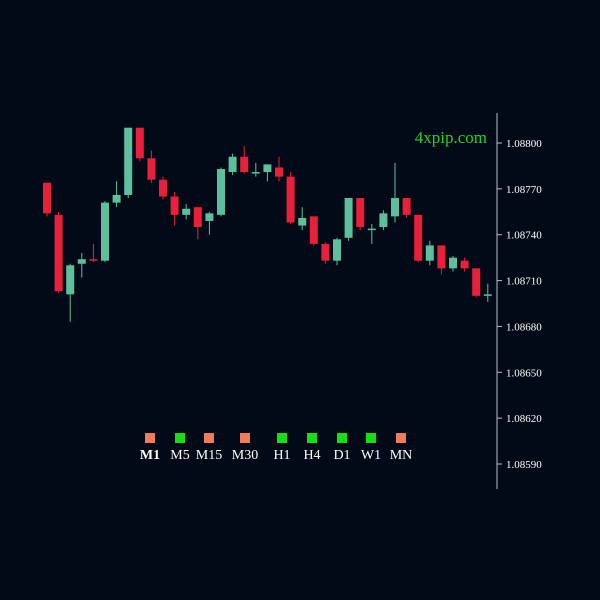 This screenshot has height=600, width=600. What do you see at coordinates (311, 455) in the screenshot?
I see `timeframe-label: H4` at bounding box center [311, 455].